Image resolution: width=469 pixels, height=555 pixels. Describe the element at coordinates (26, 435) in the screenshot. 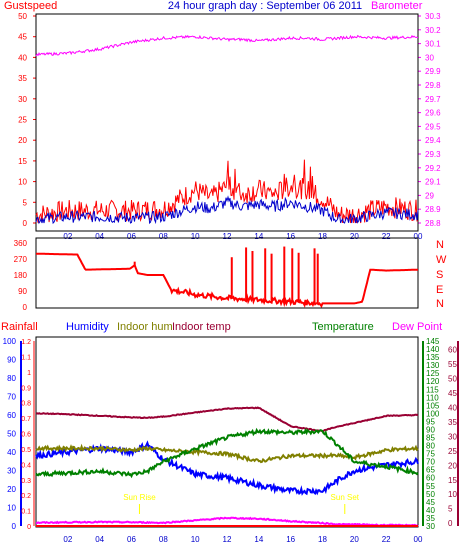

I see `rain-tick-label: 0.6` at that location.